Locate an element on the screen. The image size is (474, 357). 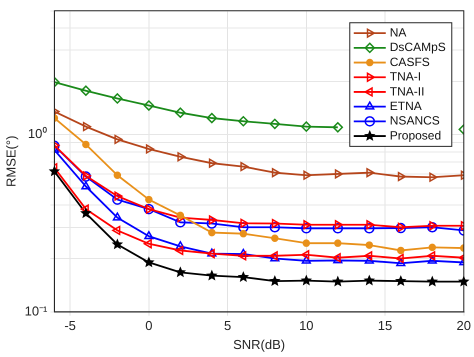
x-tick-label: -5 is located at coordinates (70, 326).